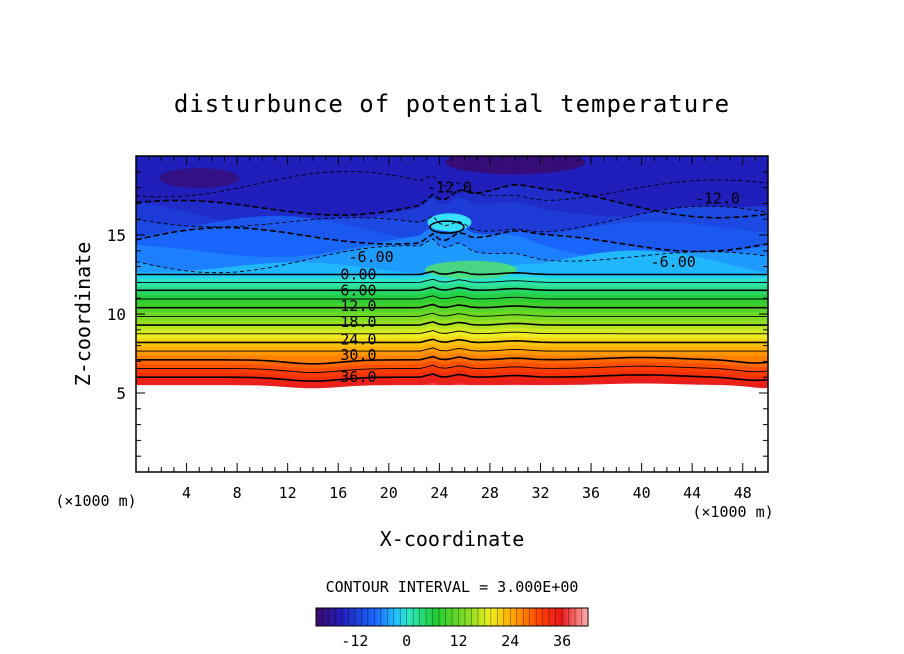 Image resolution: width=904 pixels, height=654 pixels. What do you see at coordinates (562, 641) in the screenshot?
I see `colorbar-tick-label: 36` at bounding box center [562, 641].